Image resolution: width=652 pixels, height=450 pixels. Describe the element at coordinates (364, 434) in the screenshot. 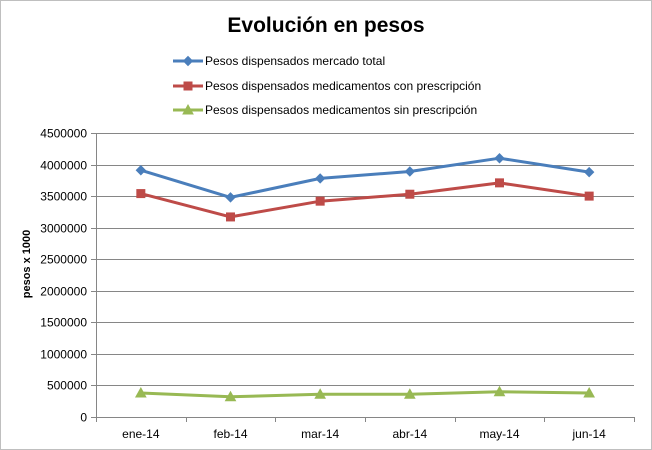

I see `x-tick-labels: ene-14 feb-14 mar-14 abr-14 may-14 jun-14` at that location.